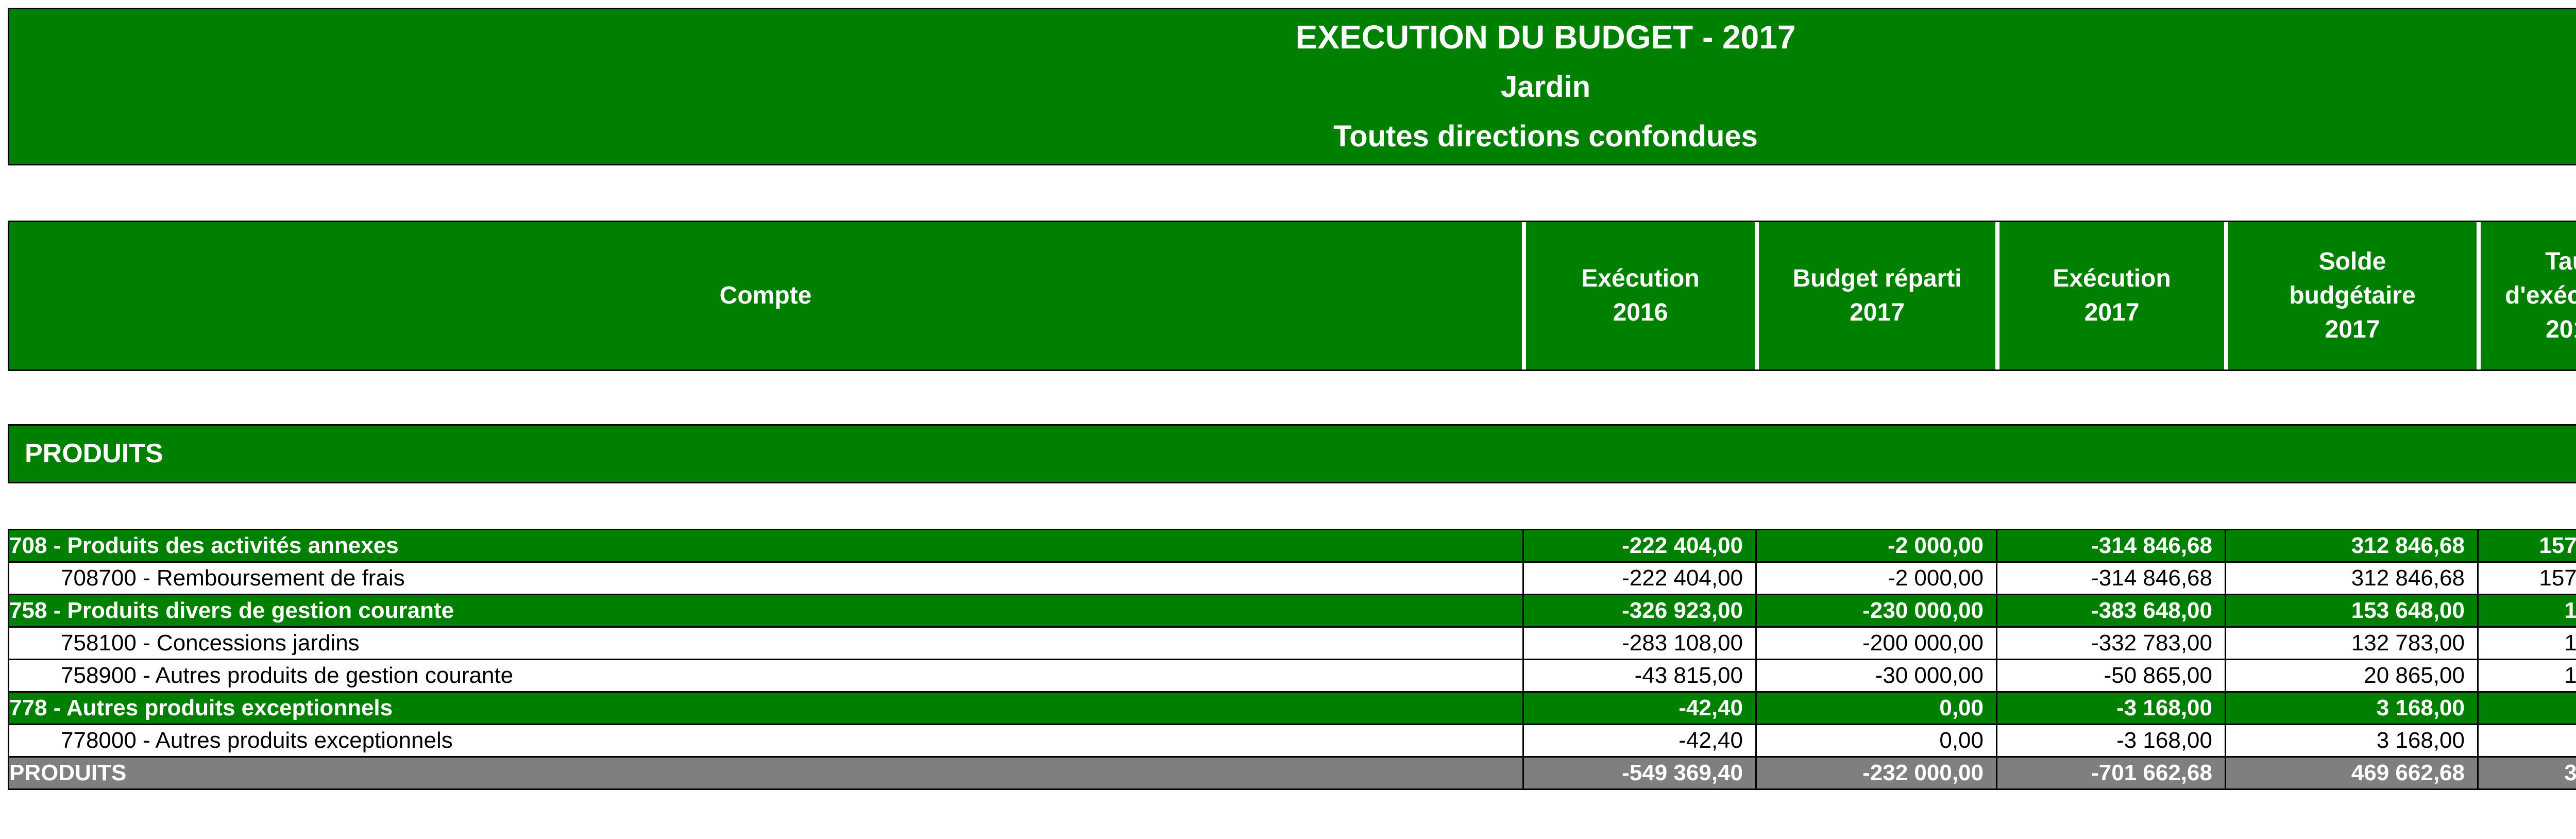 This screenshot has width=2576, height=839. I want to click on total-label: PRODUITS, so click(766, 773).